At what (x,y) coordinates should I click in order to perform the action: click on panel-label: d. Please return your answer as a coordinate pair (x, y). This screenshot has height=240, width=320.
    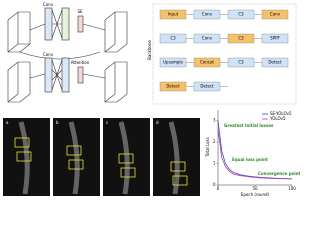
    Looking at the image, I should click on (157, 122).